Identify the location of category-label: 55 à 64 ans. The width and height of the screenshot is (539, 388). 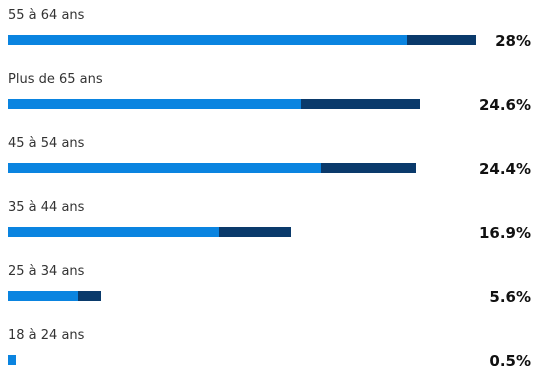
(46, 15).